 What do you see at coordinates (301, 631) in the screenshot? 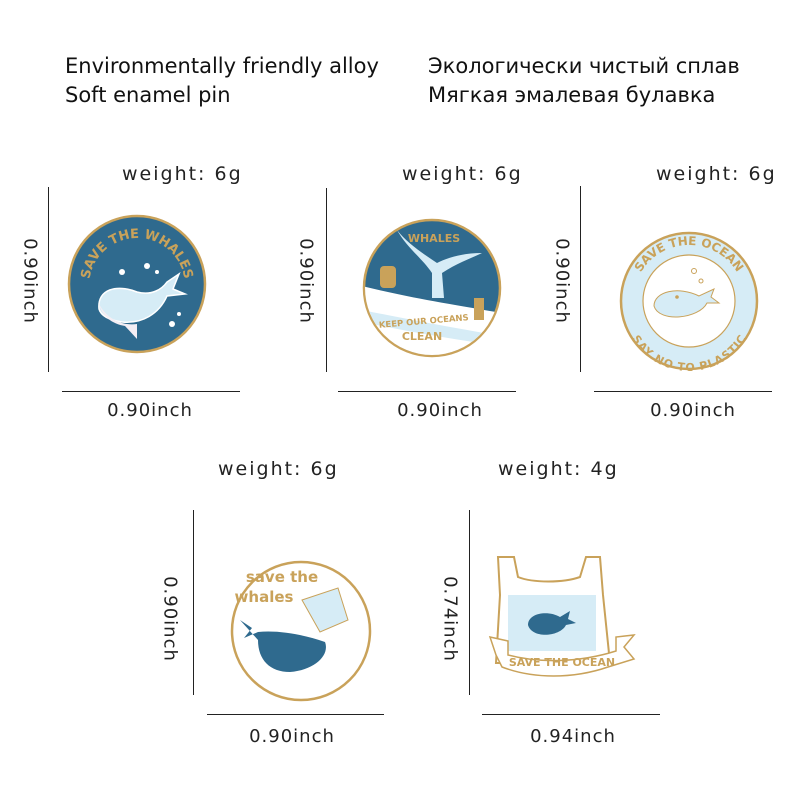
I see `pin-save-the-whales-script: save the whales` at bounding box center [301, 631].